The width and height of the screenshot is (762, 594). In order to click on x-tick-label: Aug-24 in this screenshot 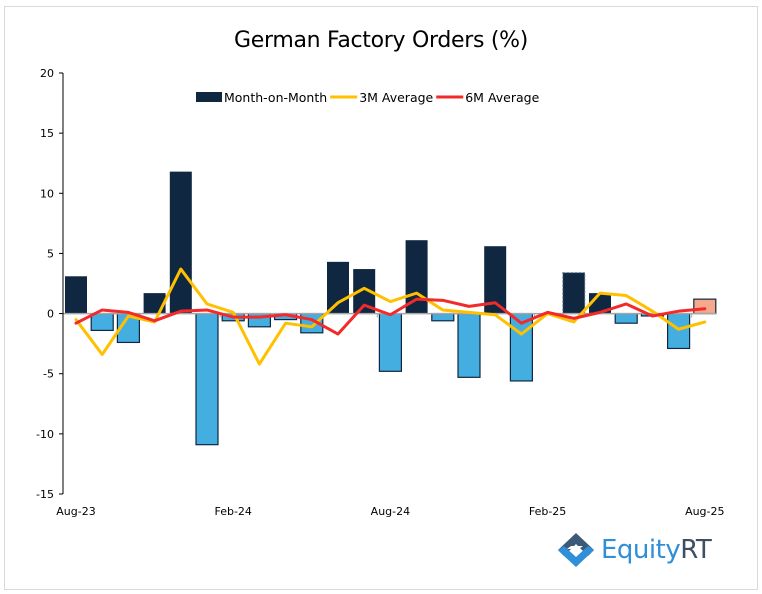, I will do `click(390, 511)`.